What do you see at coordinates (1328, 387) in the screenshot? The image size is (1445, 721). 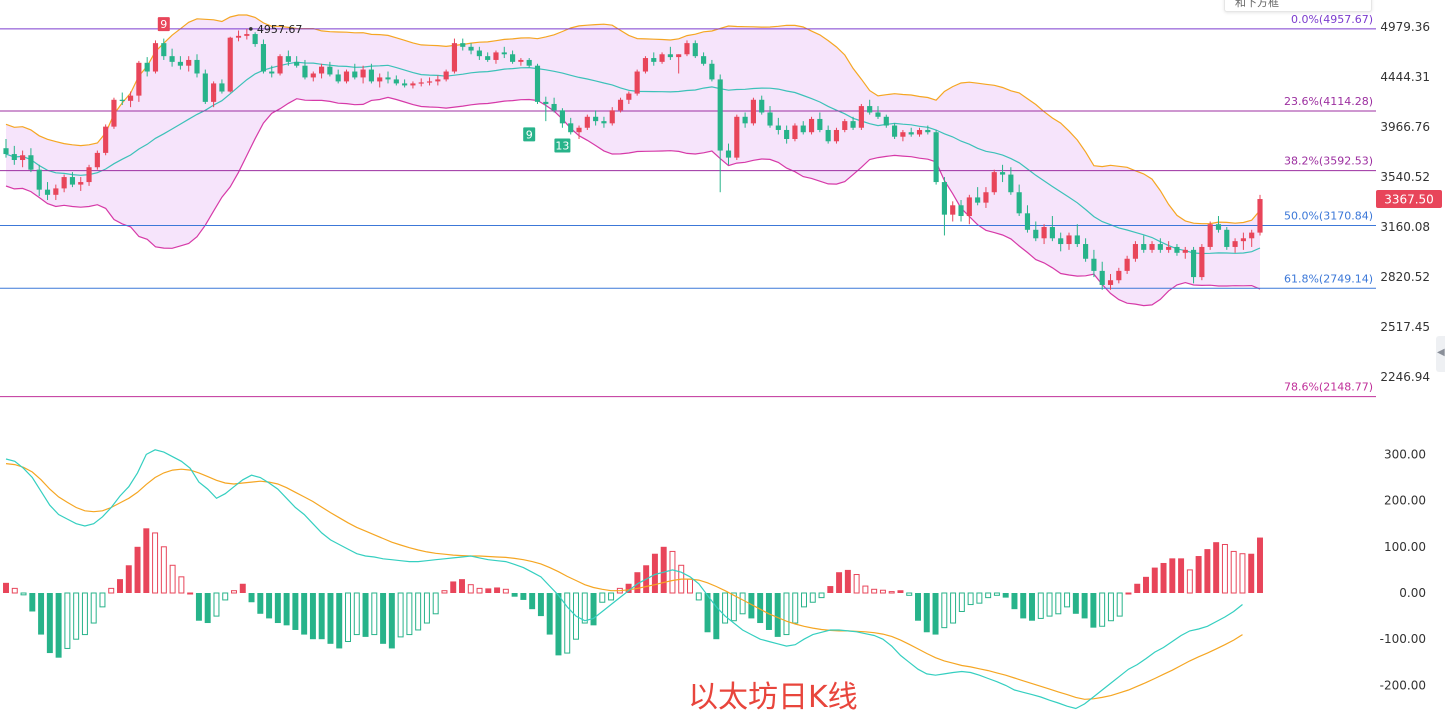 I see `fib-label: 78.6%(2148.77)` at bounding box center [1328, 387].